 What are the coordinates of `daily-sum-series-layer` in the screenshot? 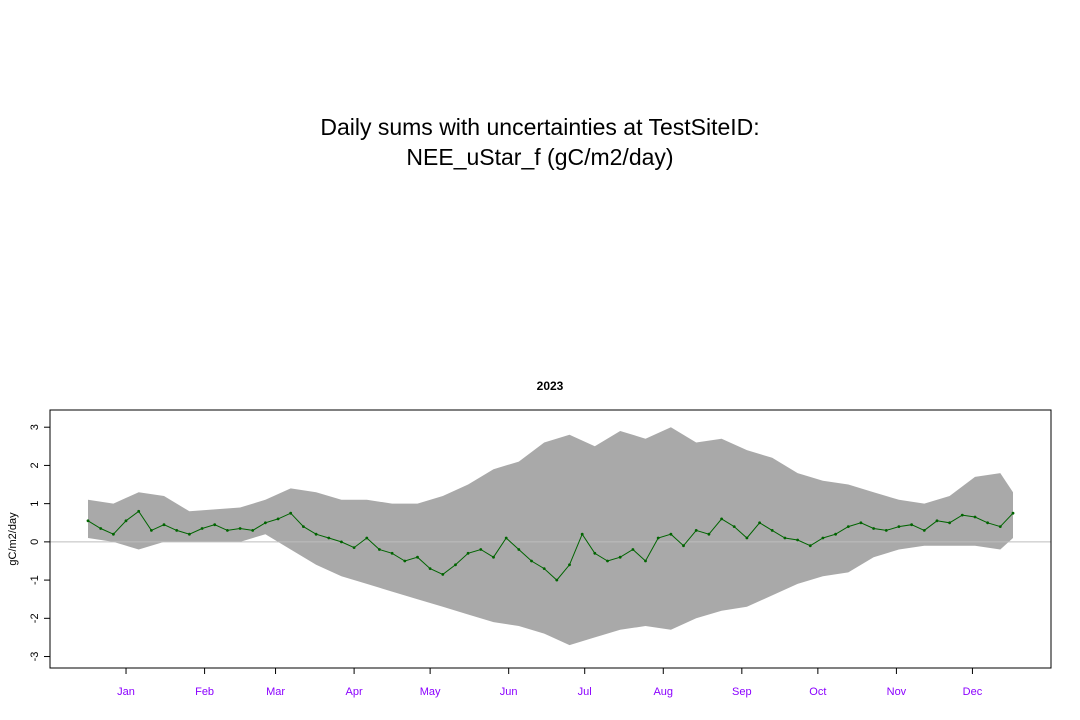 It's located at (550, 545).